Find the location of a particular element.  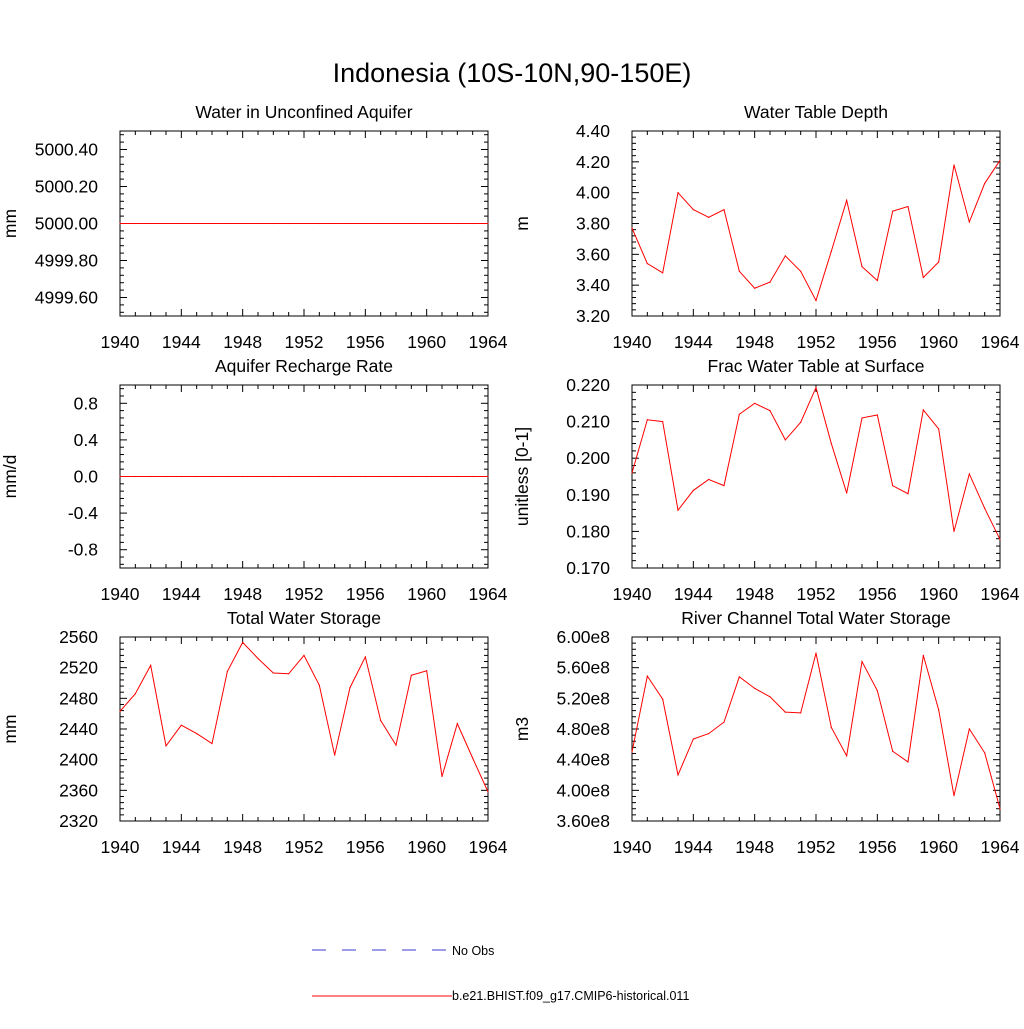

y-tick-label: 5000.20 is located at coordinates (67, 187).